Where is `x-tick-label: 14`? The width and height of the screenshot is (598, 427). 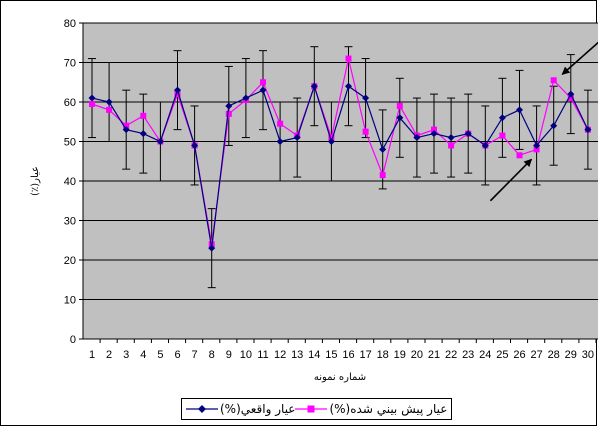
x-tick-label: 14 is located at coordinates (314, 355).